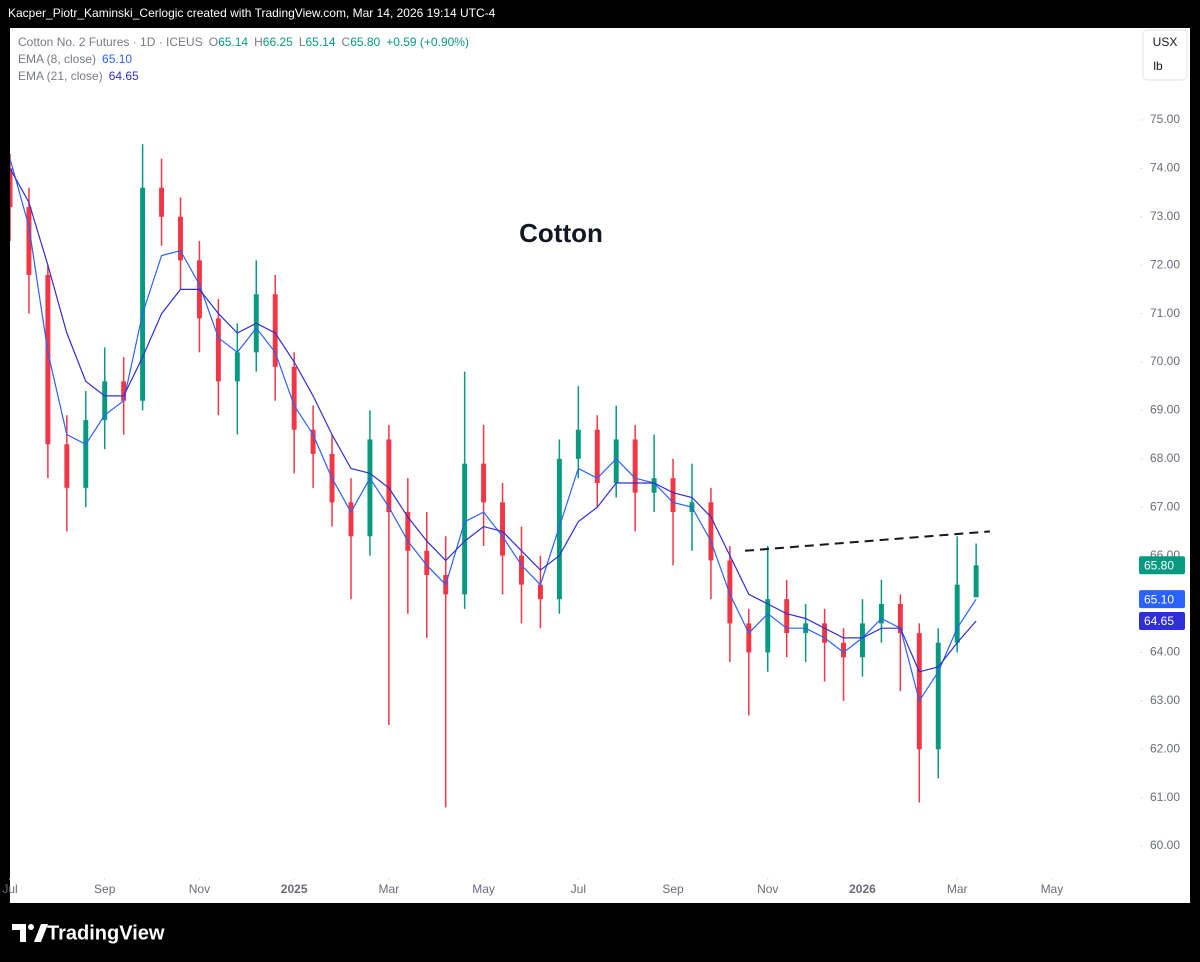 The width and height of the screenshot is (1200, 962). What do you see at coordinates (106, 933) in the screenshot?
I see `brand: TradingView` at bounding box center [106, 933].